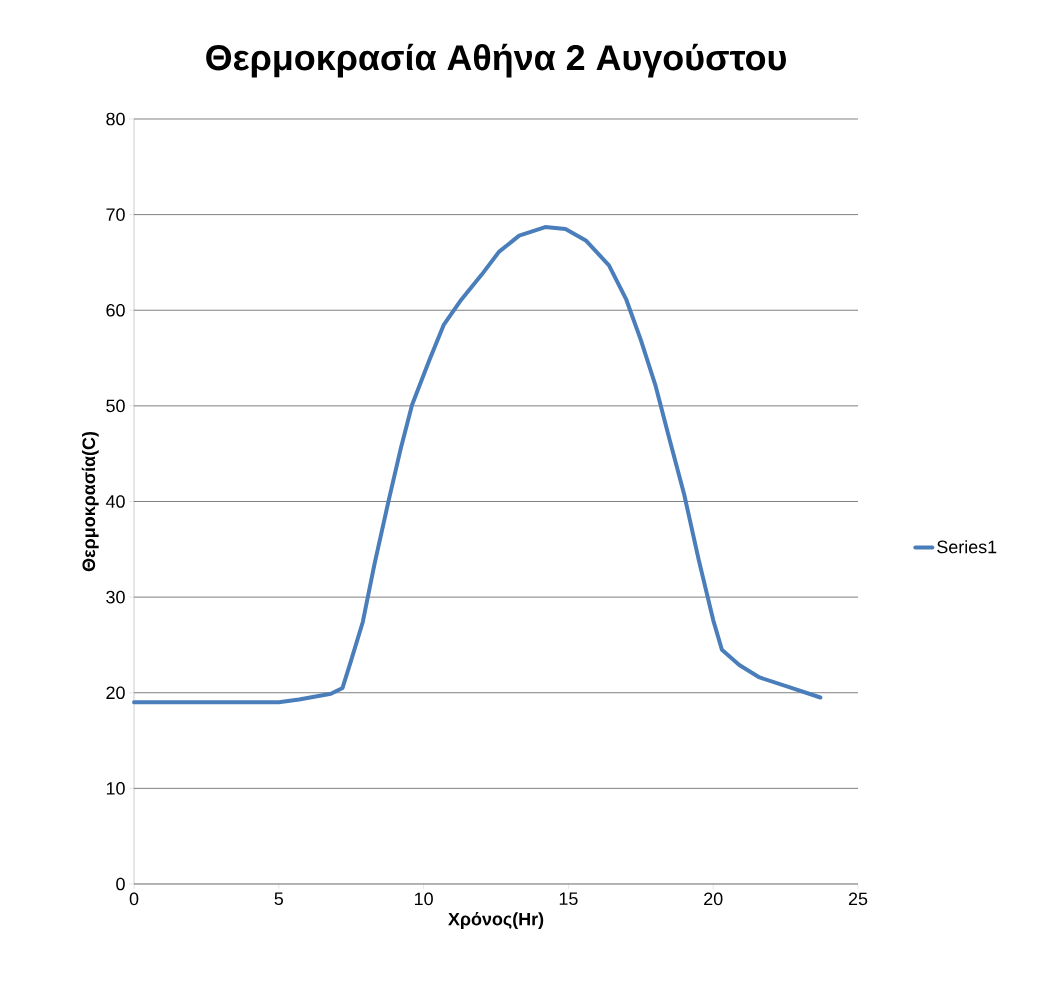 This screenshot has width=1062, height=1003. What do you see at coordinates (858, 899) in the screenshot?
I see `x-tick-label: 25` at bounding box center [858, 899].